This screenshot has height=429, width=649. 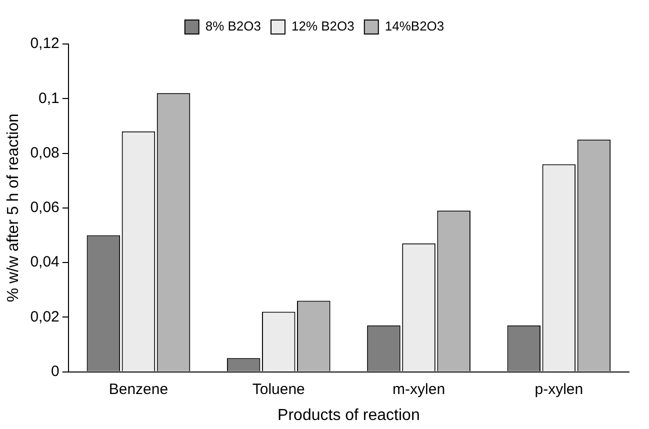 I want to click on y-tick-label: 0,12, so click(x=45, y=43).